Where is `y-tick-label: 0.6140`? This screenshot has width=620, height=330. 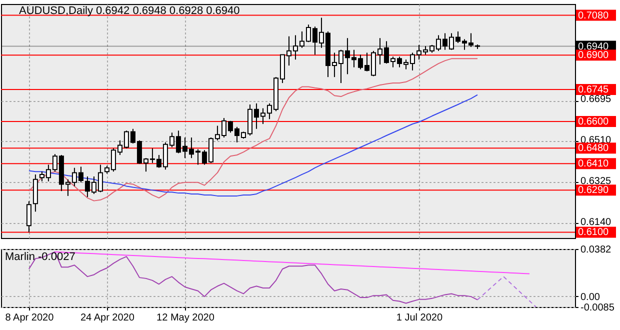 y-tick-label: 0.6140 is located at coordinates (596, 222).